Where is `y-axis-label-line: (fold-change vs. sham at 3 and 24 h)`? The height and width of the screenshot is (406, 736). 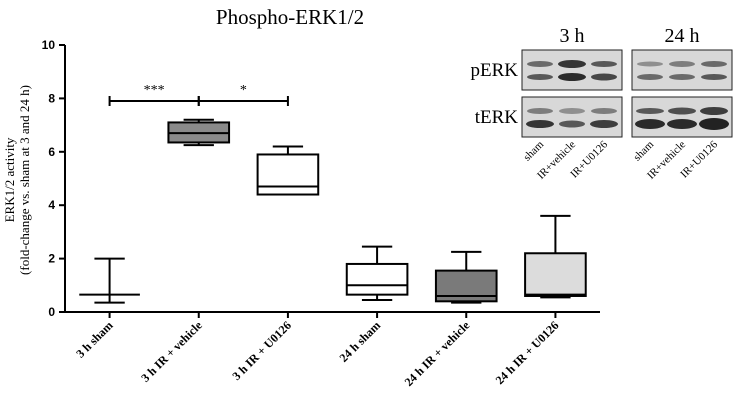
y-axis-label-line: (fold-change vs. sham at 3 and 24 h) is located at coordinates (24, 180).